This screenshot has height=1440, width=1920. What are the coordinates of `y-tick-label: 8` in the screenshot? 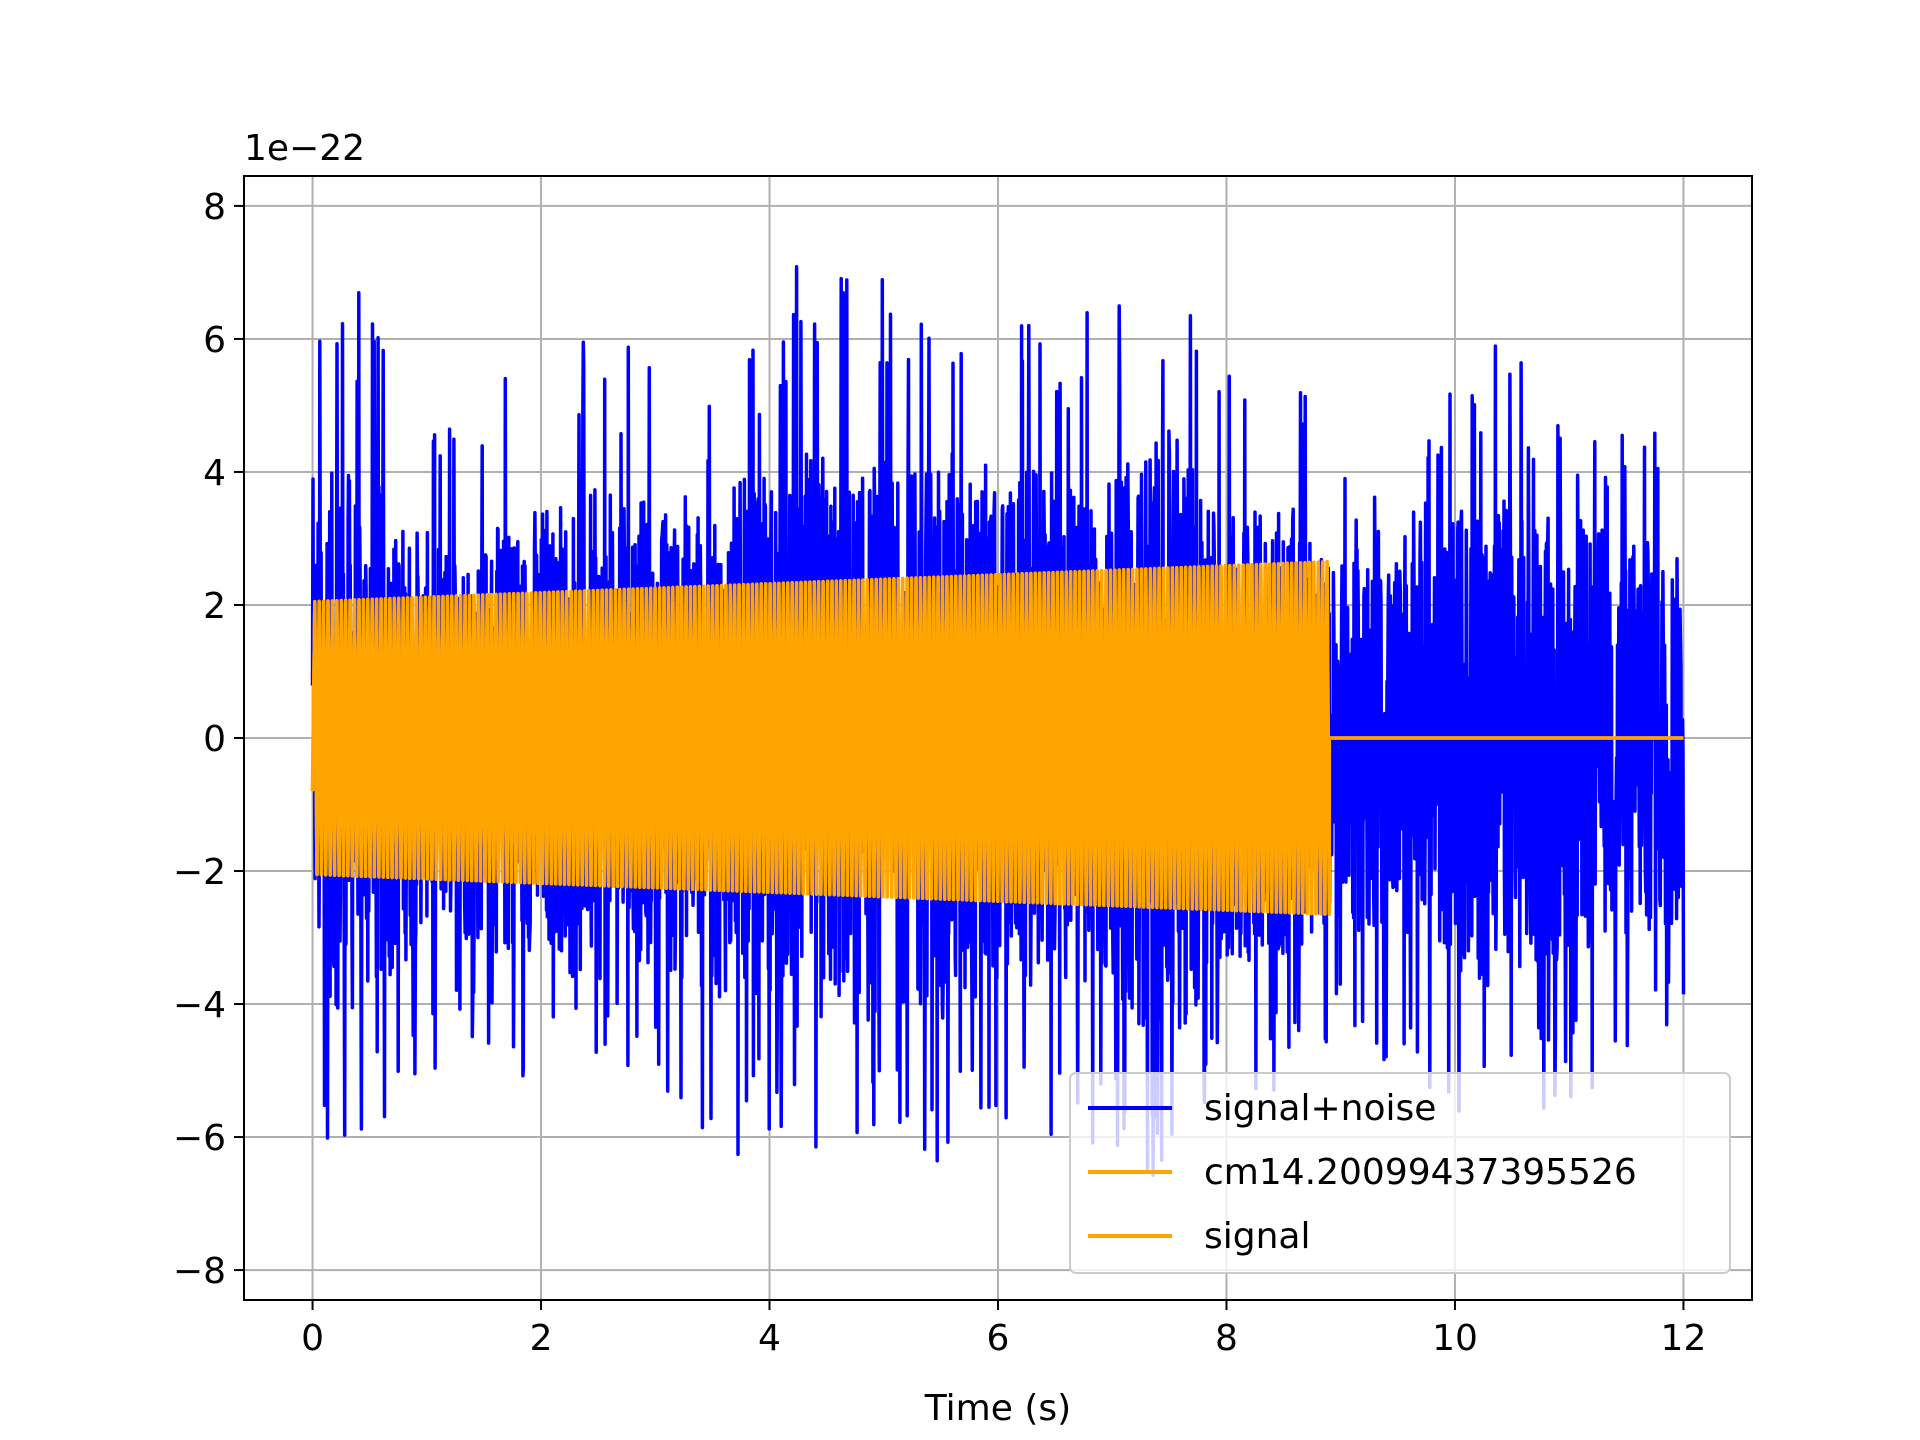 It's located at (214, 207).